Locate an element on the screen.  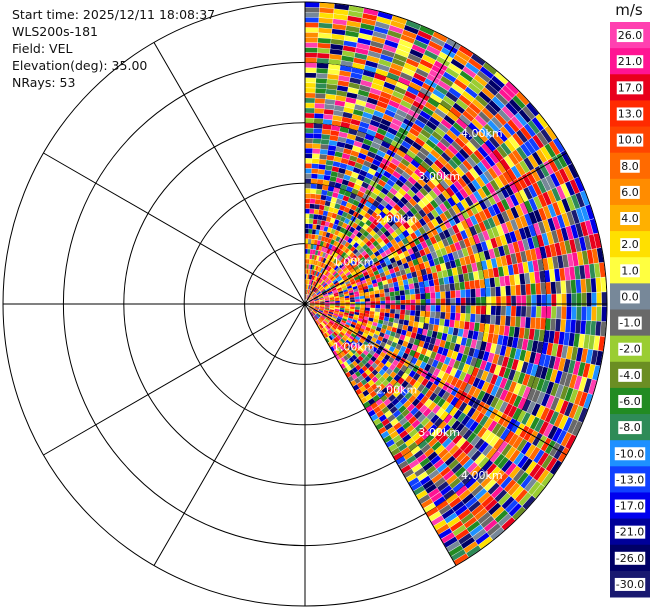
colorbar-tick-label: -2.0 is located at coordinates (629, 349).